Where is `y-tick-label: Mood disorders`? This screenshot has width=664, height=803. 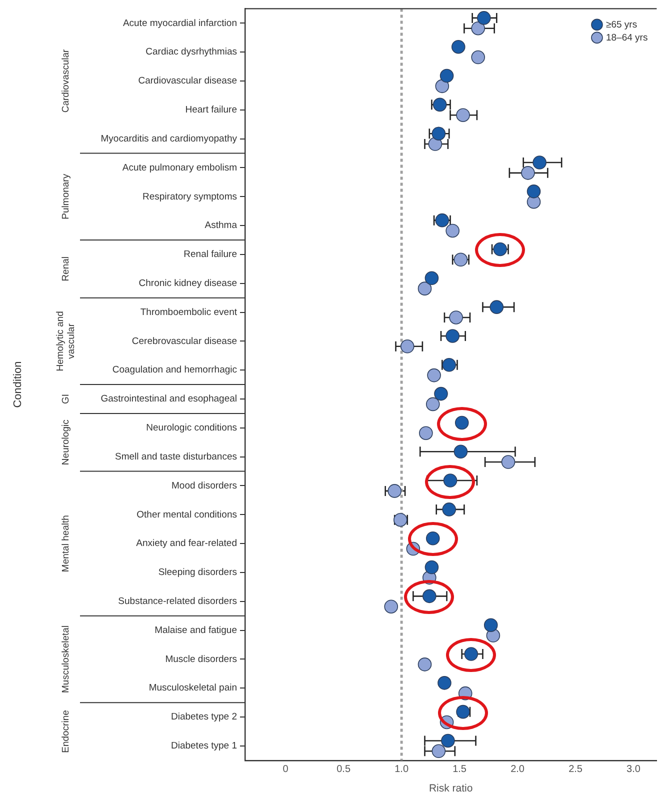 y-tick-label: Mood disorders is located at coordinates (205, 486).